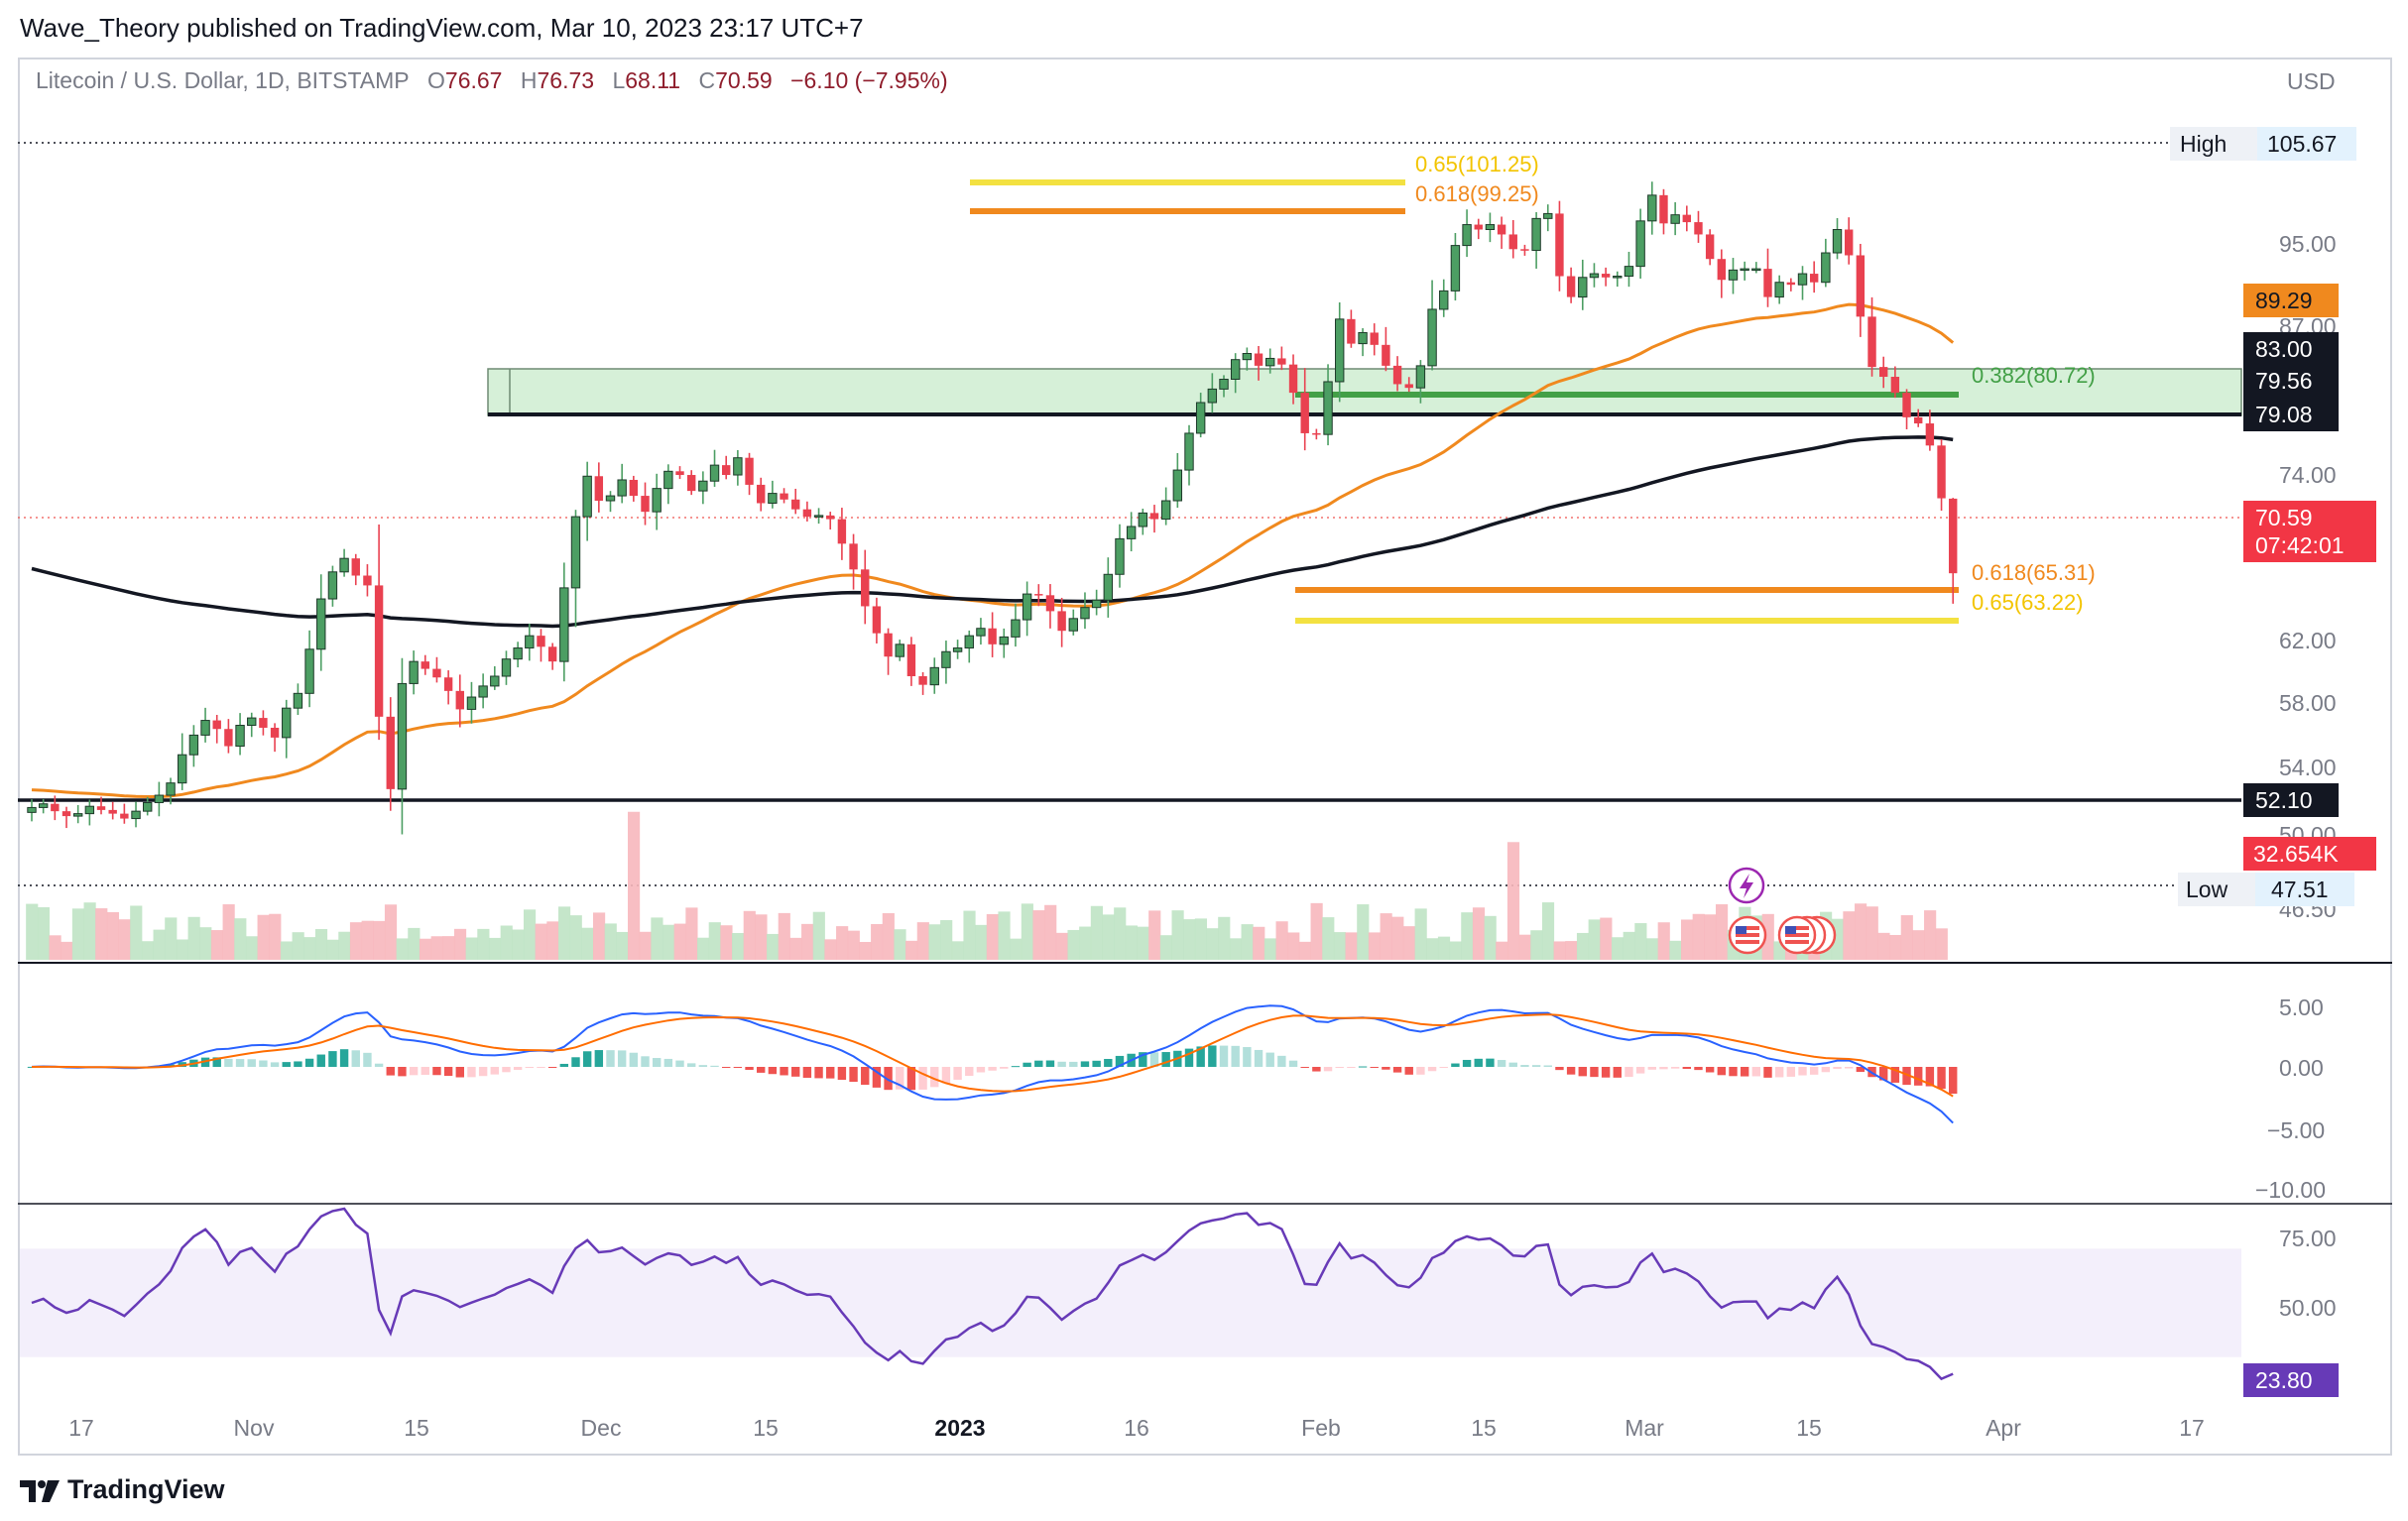 Image resolution: width=2408 pixels, height=1521 pixels. What do you see at coordinates (766, 1428) in the screenshot?
I see `time-tick: 15` at bounding box center [766, 1428].